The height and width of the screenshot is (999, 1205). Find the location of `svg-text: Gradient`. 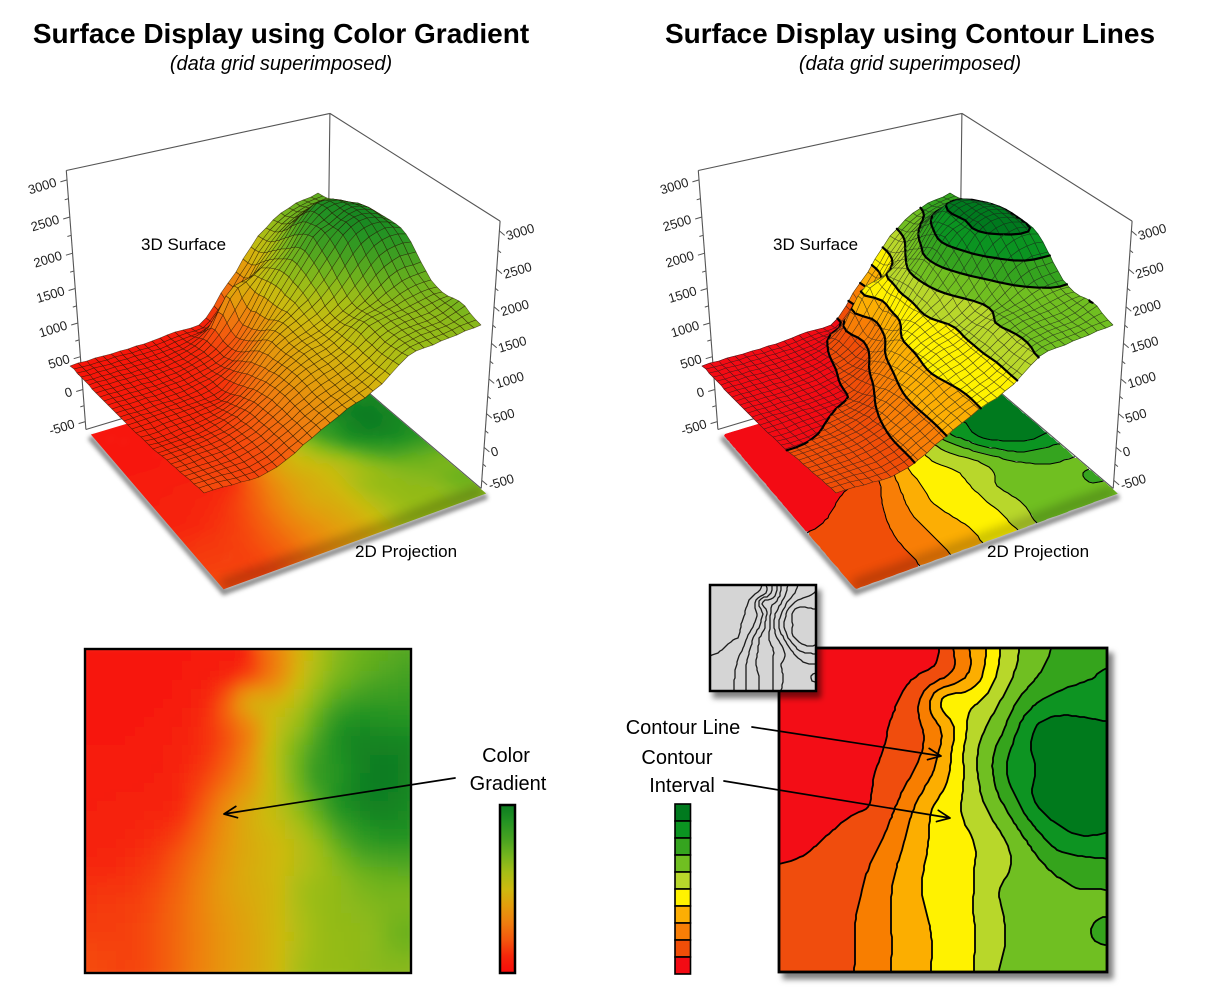

svg-text: Gradient is located at coordinates (508, 784).